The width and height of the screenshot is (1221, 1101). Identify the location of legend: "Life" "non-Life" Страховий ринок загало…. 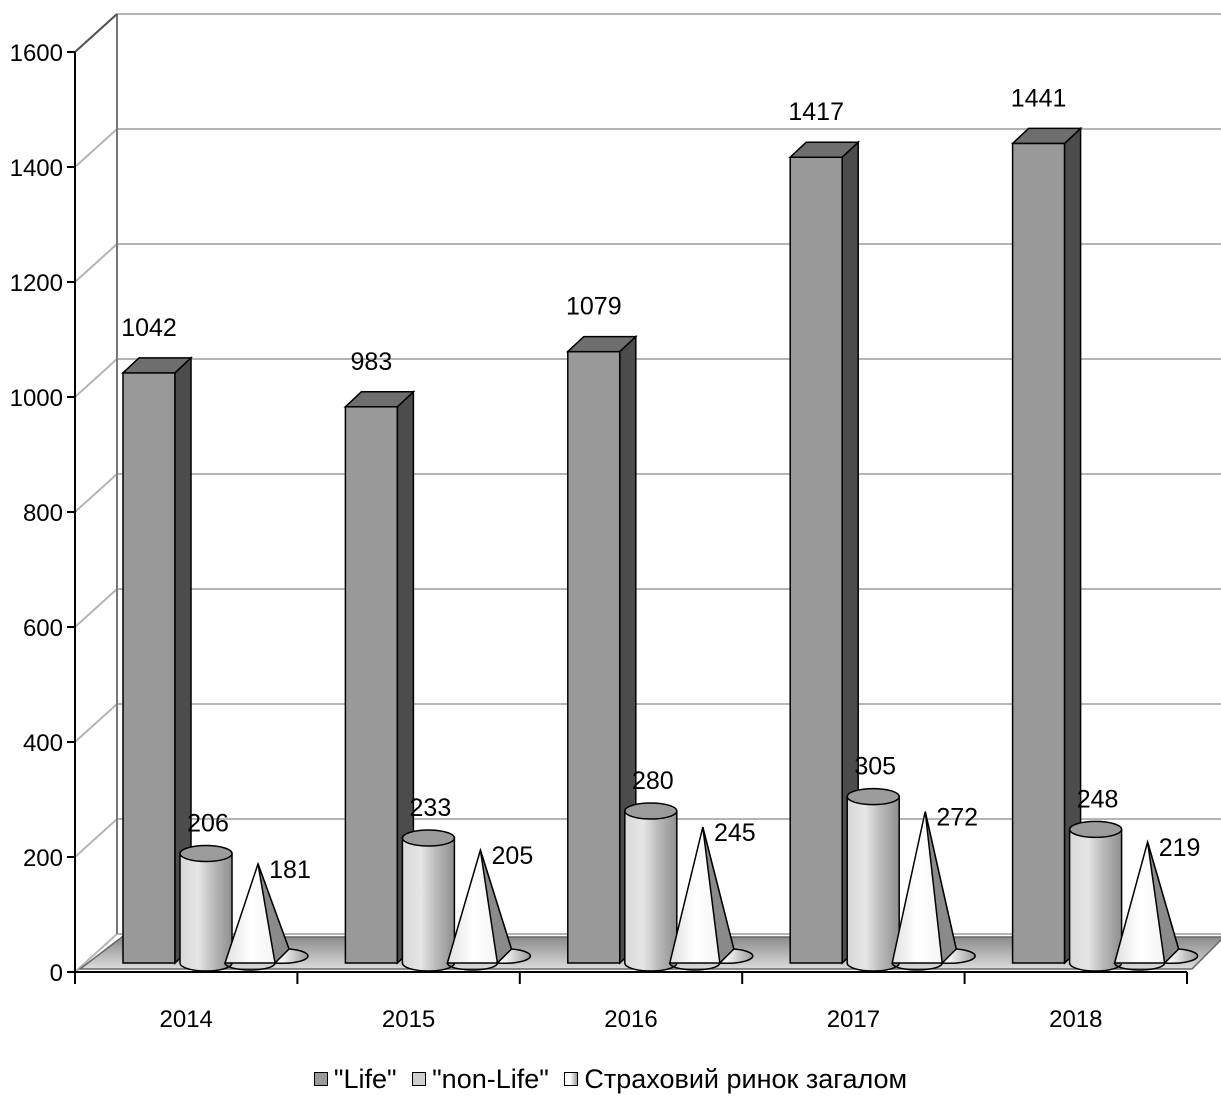
(610, 1078).